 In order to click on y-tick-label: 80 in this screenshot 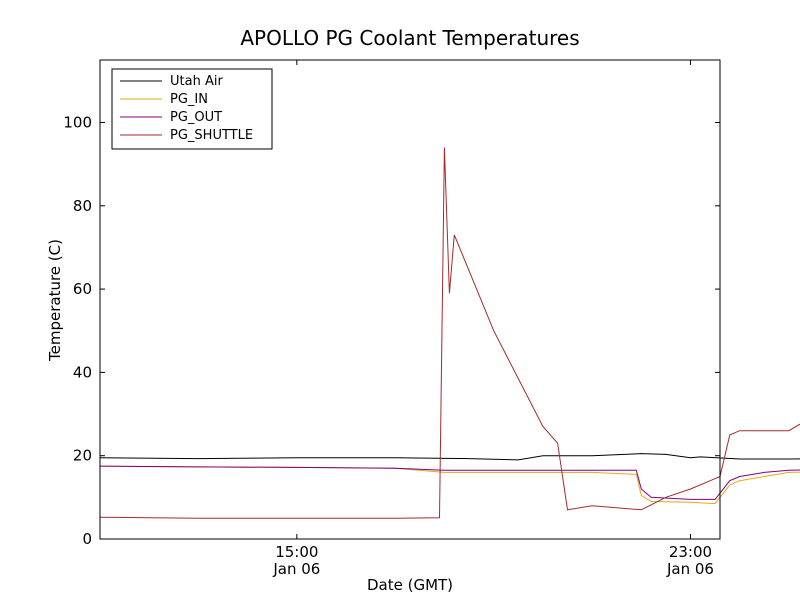, I will do `click(82, 206)`.